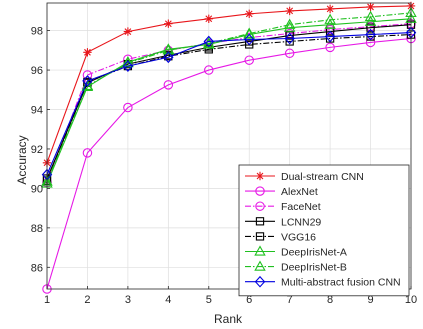  What do you see at coordinates (301, 207) in the screenshot?
I see `legend-label: FaceNet` at bounding box center [301, 207].